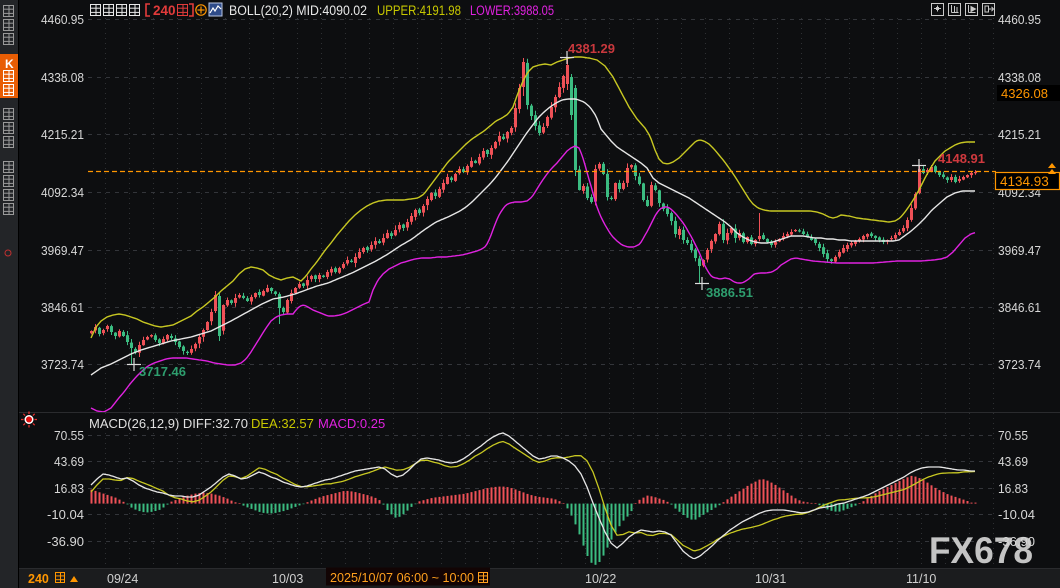  What do you see at coordinates (298, 10) in the screenshot?
I see `svg-text: BOLL(20,2) MID:4090.02` at bounding box center [298, 10].